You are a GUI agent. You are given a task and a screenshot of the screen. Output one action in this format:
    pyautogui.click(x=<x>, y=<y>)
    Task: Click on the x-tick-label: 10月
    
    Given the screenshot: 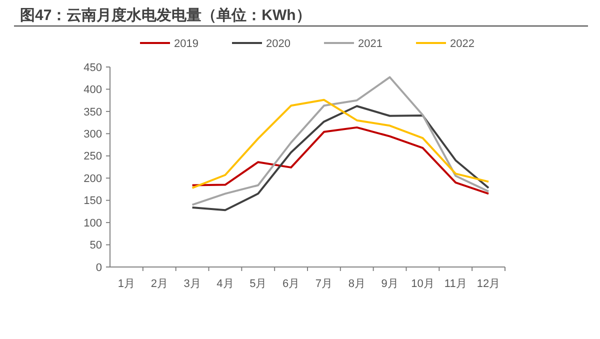 What is the action you would take?
    pyautogui.click(x=422, y=284)
    